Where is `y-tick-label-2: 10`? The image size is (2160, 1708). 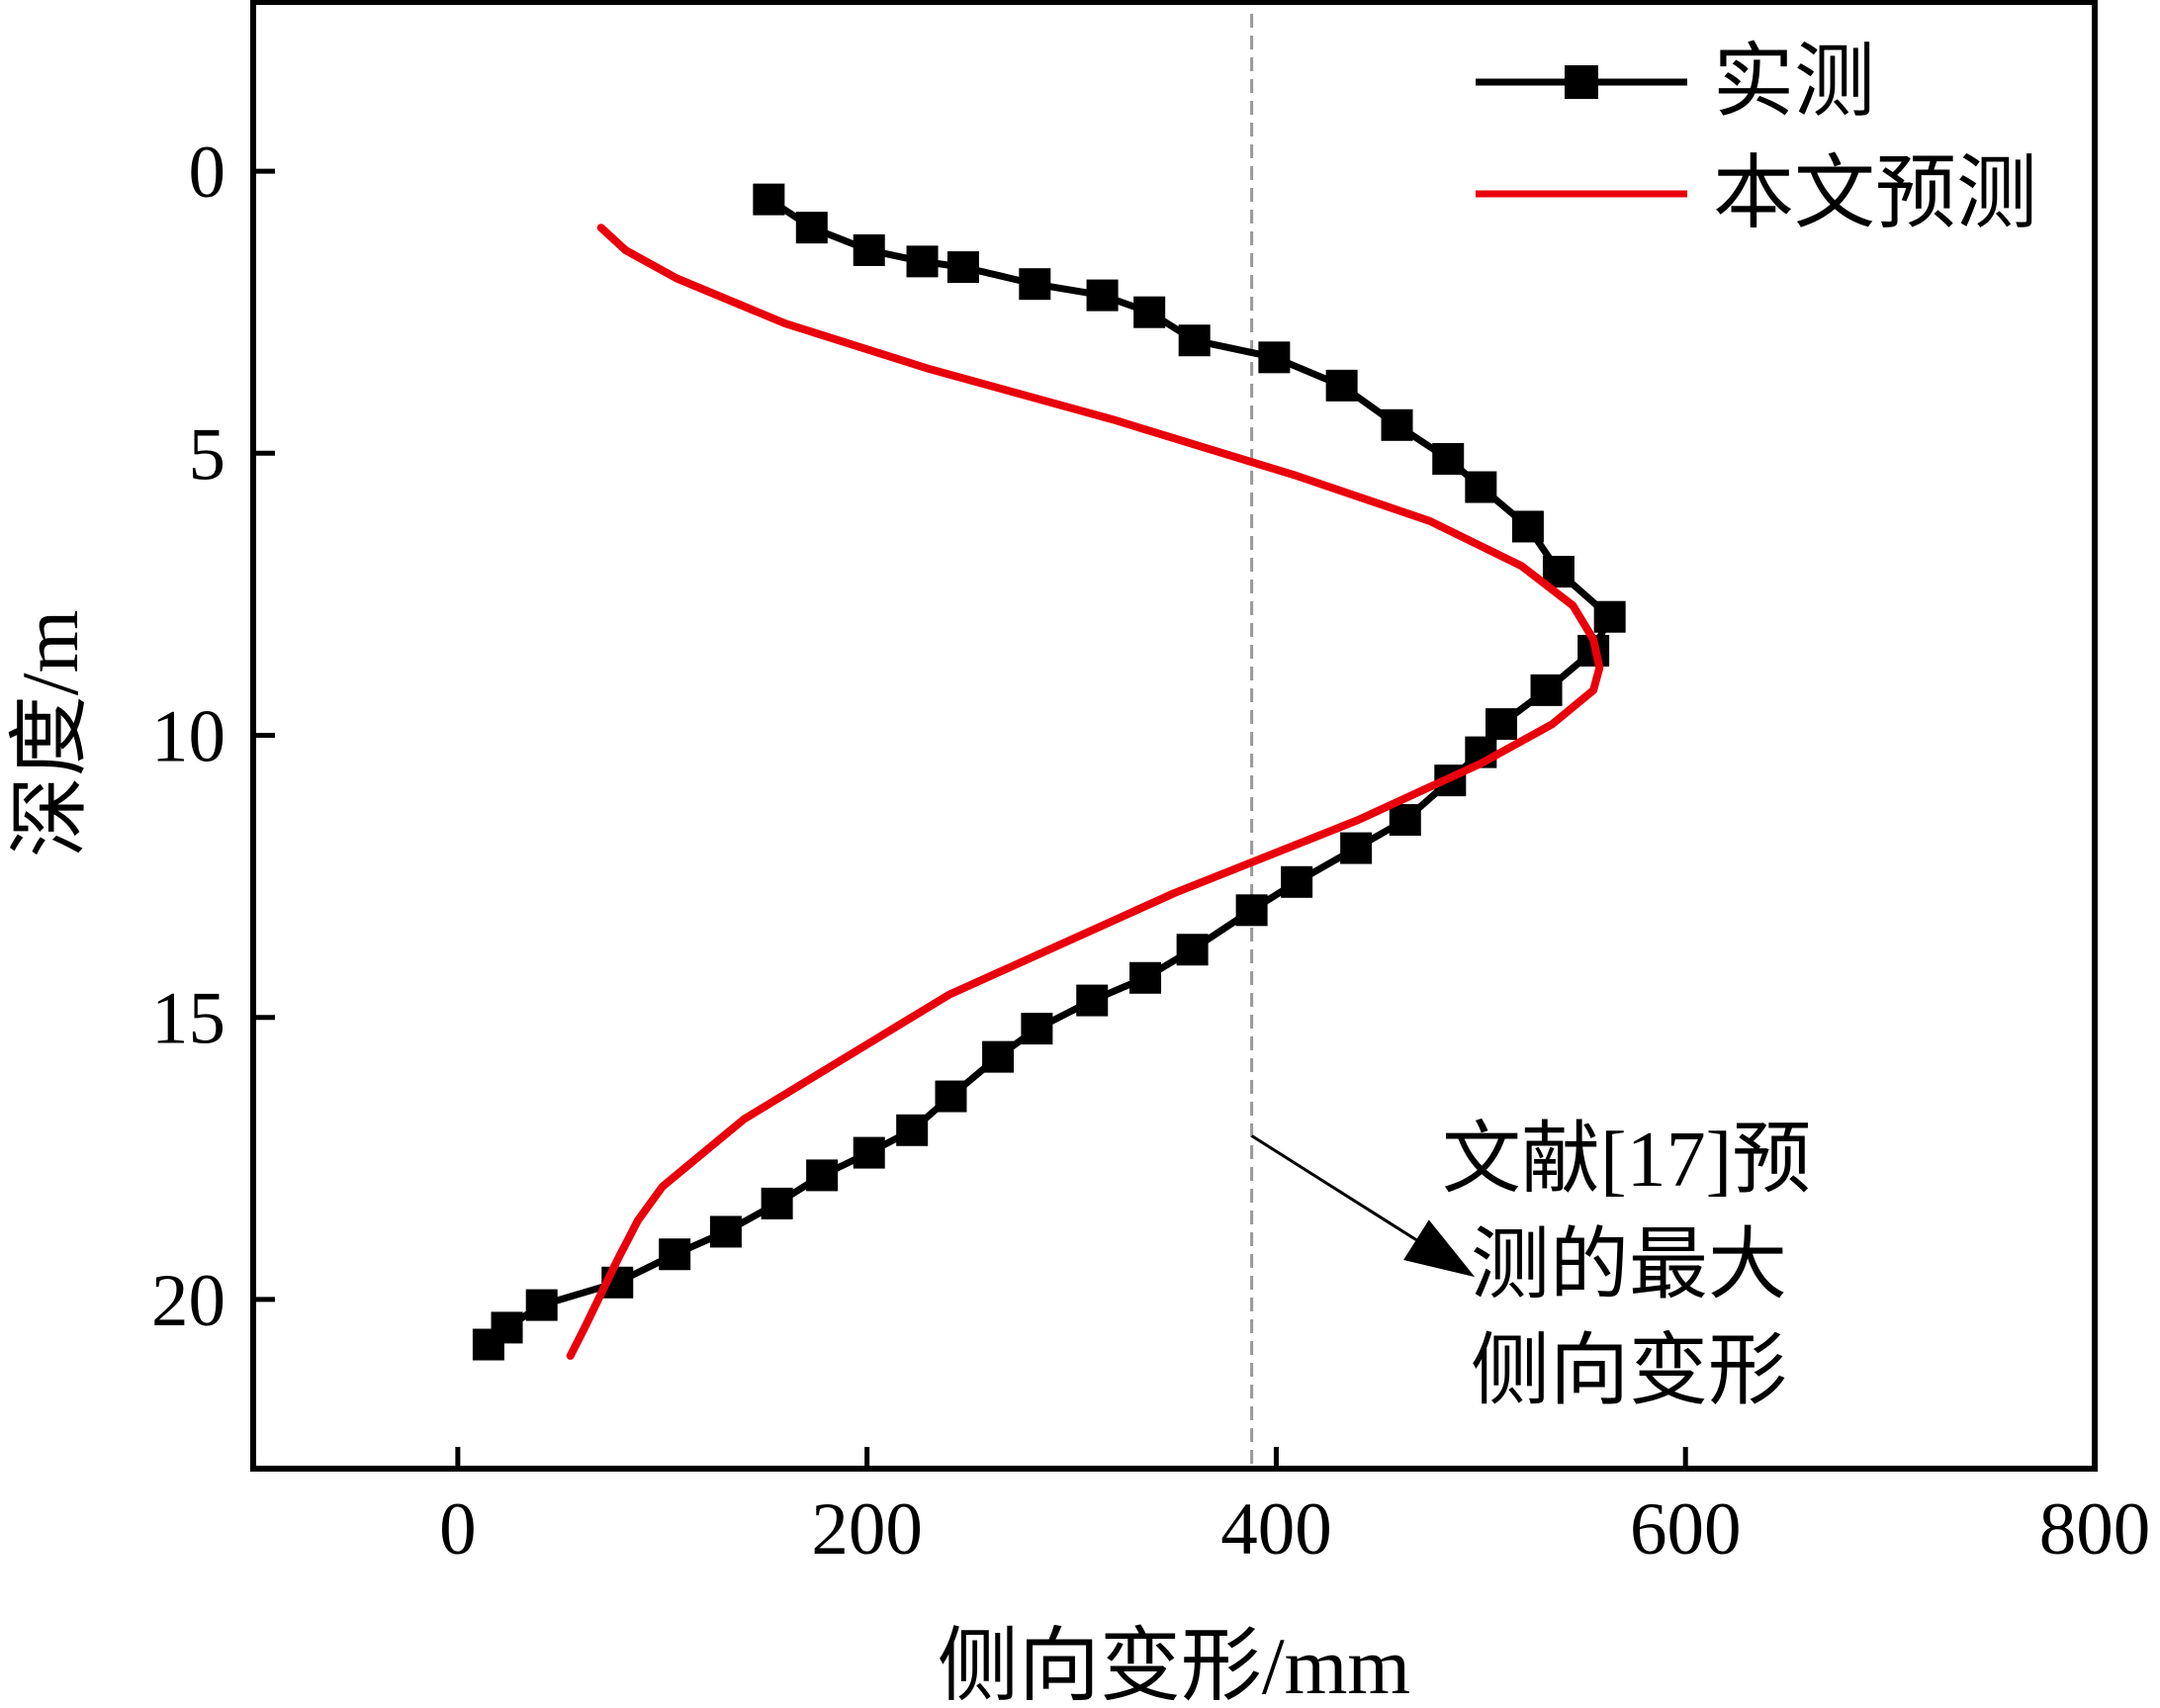 y-tick-label-2: 10 is located at coordinates (188, 737).